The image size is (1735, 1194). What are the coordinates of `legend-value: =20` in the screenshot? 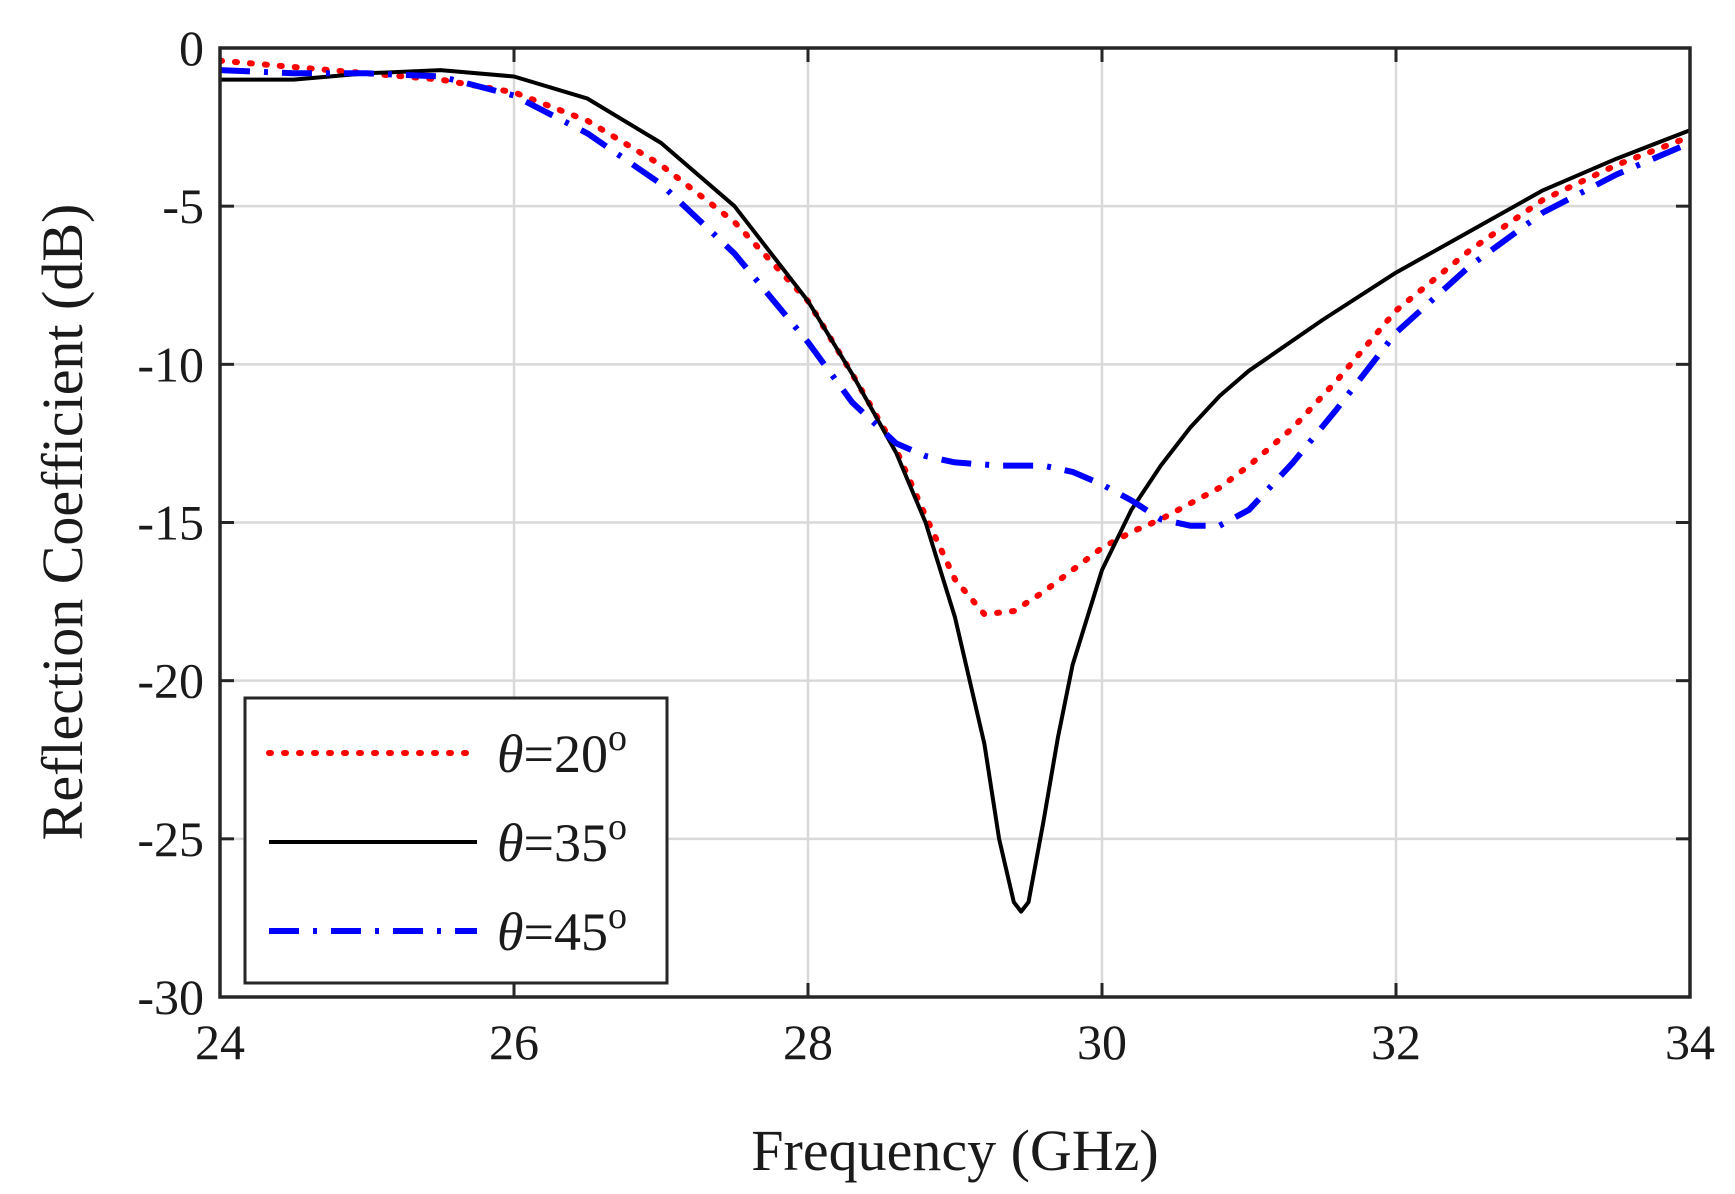 It's located at (566, 754).